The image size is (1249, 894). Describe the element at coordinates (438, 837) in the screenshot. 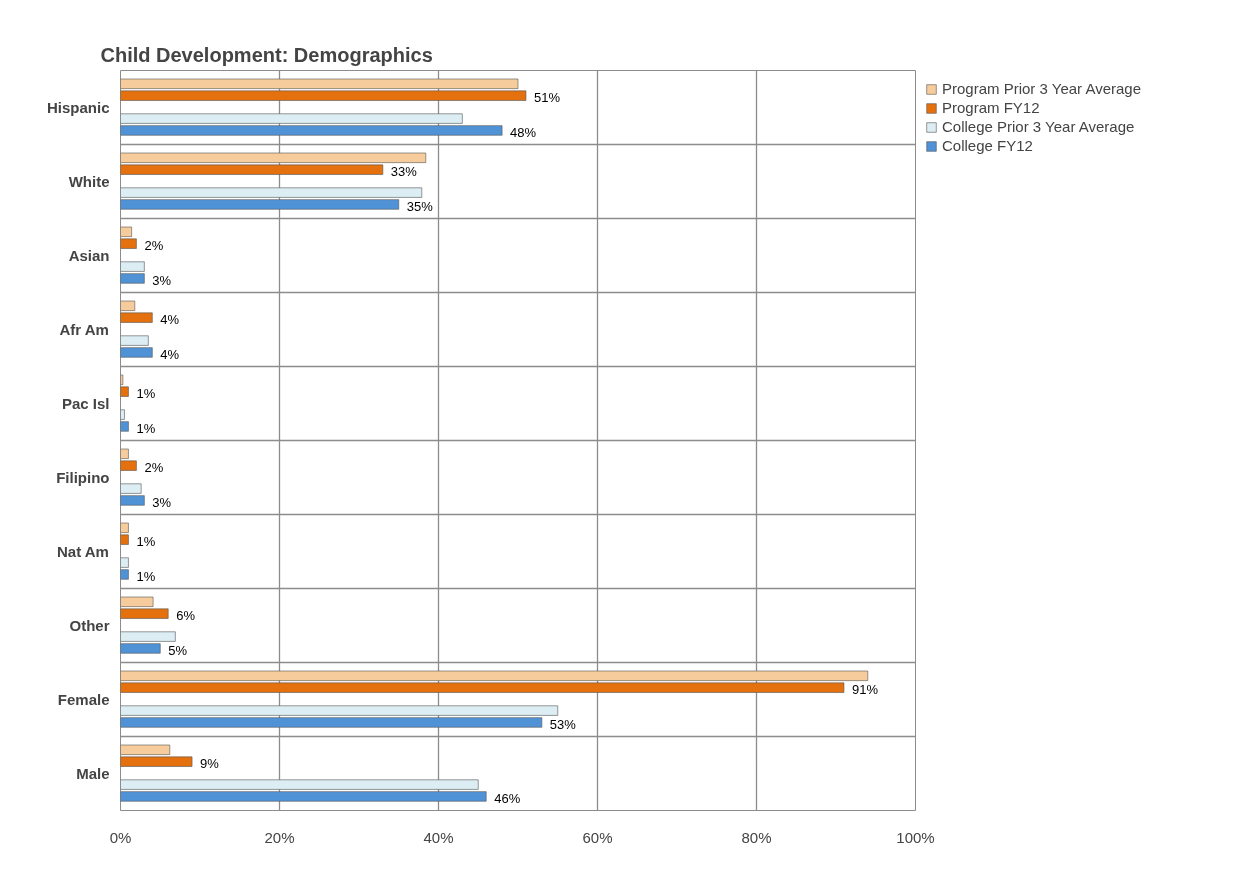

I see `x-tick-label: 40%` at that location.